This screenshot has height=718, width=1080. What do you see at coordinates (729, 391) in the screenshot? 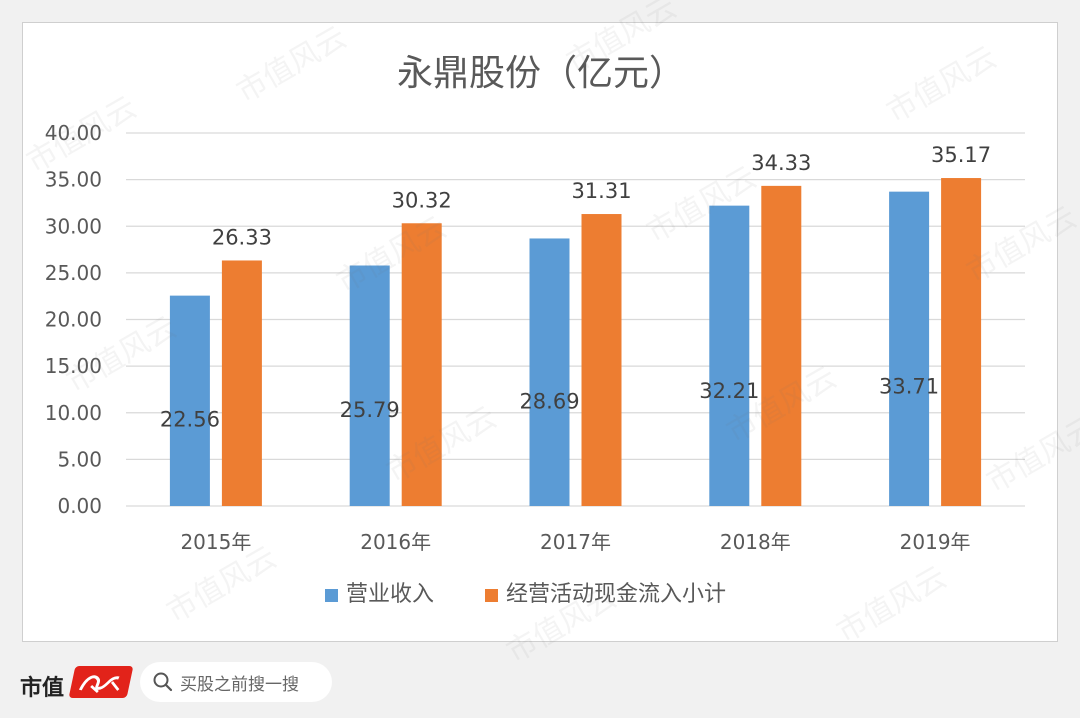
I see `data-label: 32.21` at bounding box center [729, 391].